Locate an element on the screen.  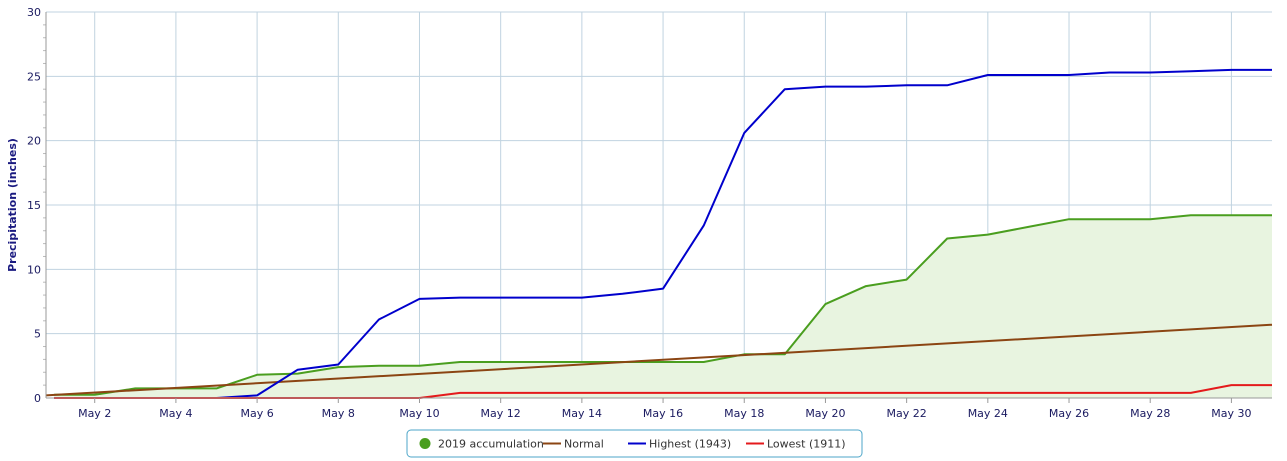
legend-item: Highest (1943) is located at coordinates (679, 444).